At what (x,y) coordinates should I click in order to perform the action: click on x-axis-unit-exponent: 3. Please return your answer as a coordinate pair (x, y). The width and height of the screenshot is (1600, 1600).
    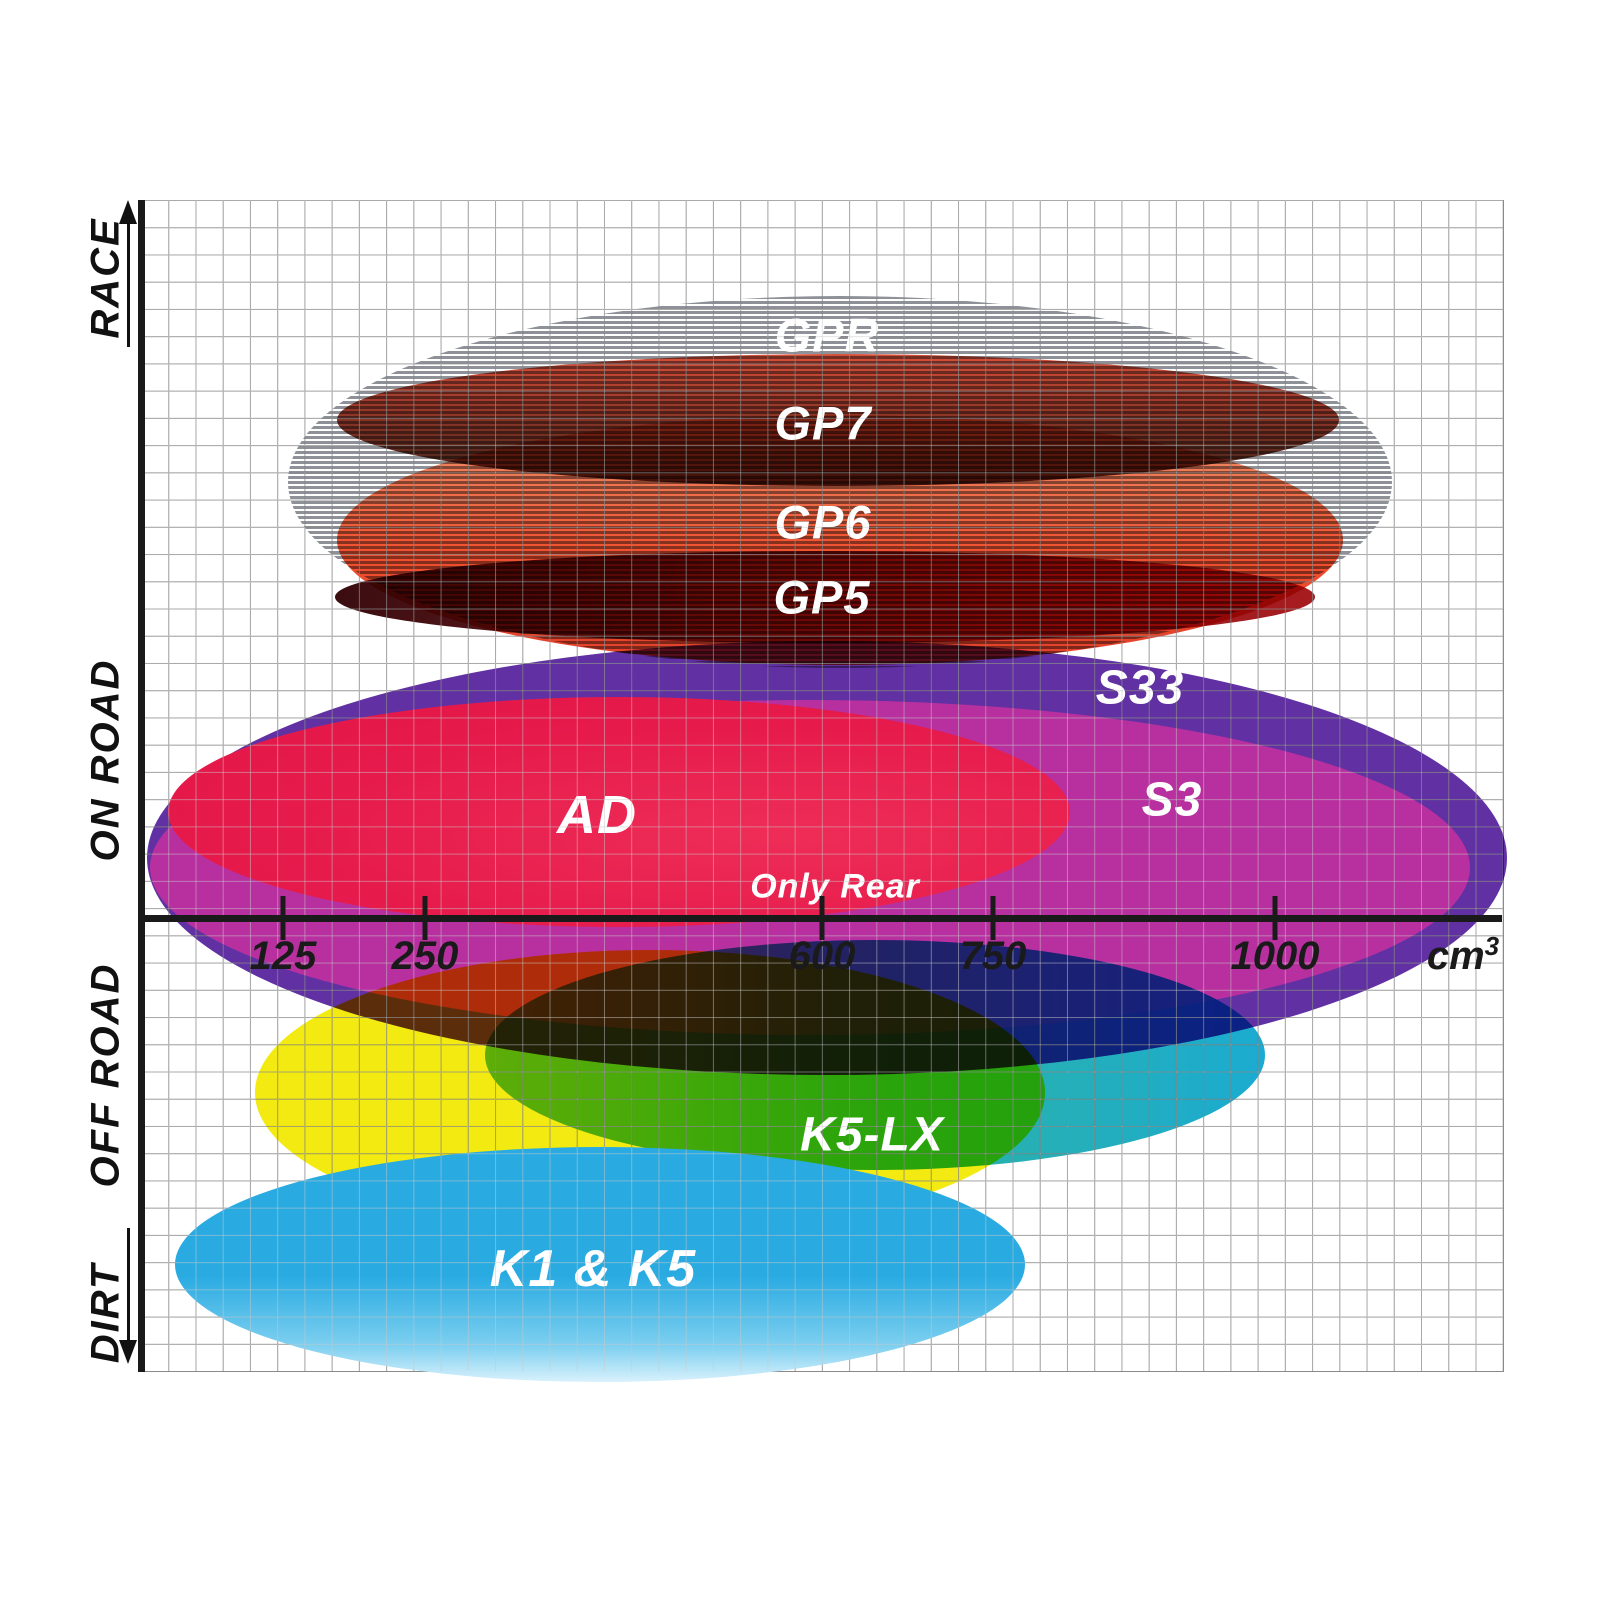
    Looking at the image, I should click on (1492, 945).